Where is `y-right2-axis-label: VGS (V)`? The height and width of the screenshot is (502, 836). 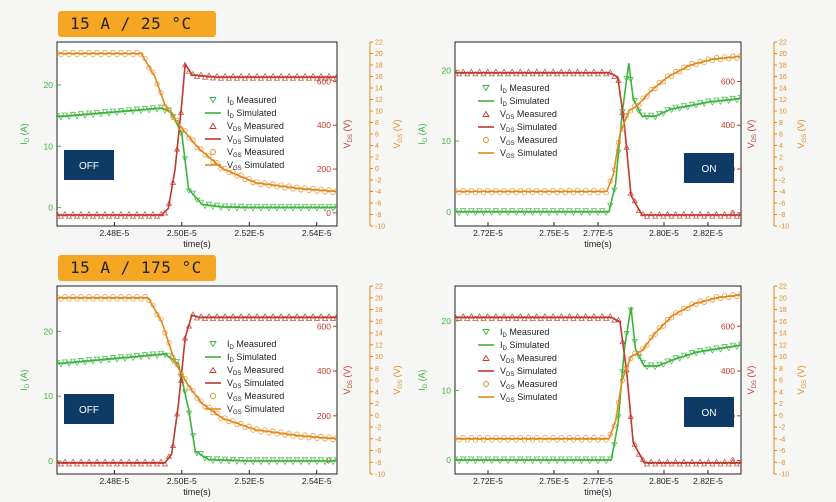
y-right2-axis-label: VGS (V) is located at coordinates (398, 133).